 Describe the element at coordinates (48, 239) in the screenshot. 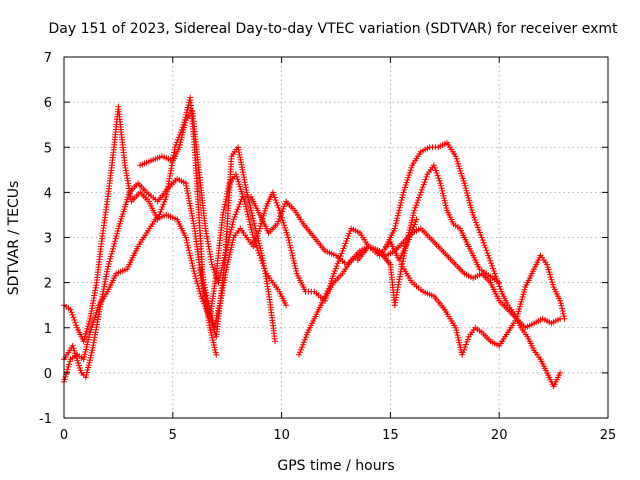

I see `y-tick-label: 3` at that location.